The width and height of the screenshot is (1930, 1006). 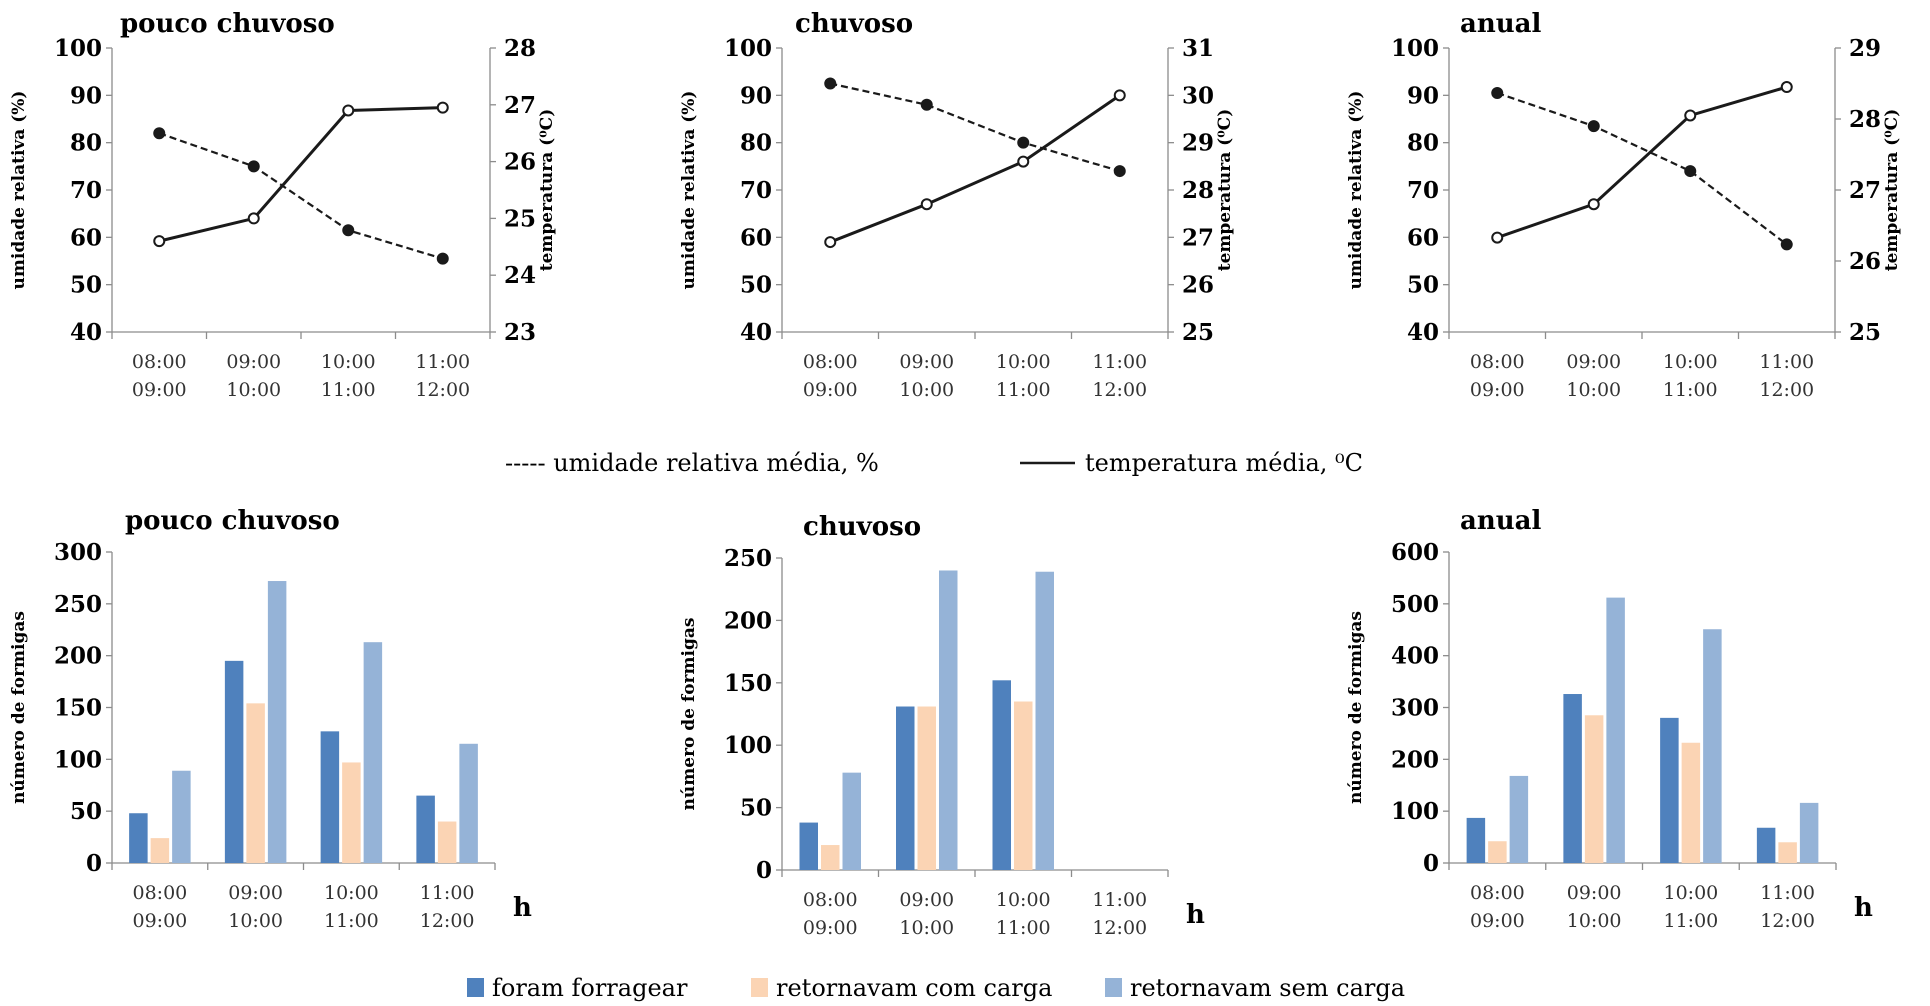 I want to click on y-tick-label: 500, so click(x=1415, y=604).